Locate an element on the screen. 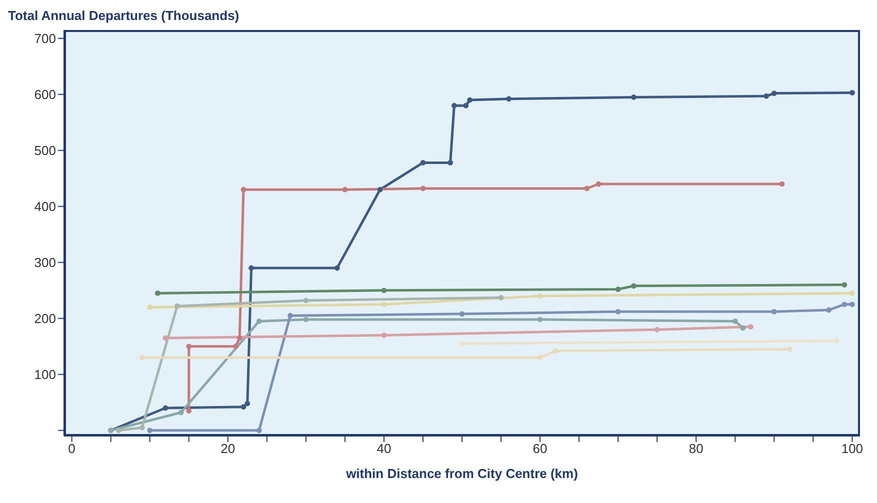  x-tick-label: 20 is located at coordinates (228, 448).